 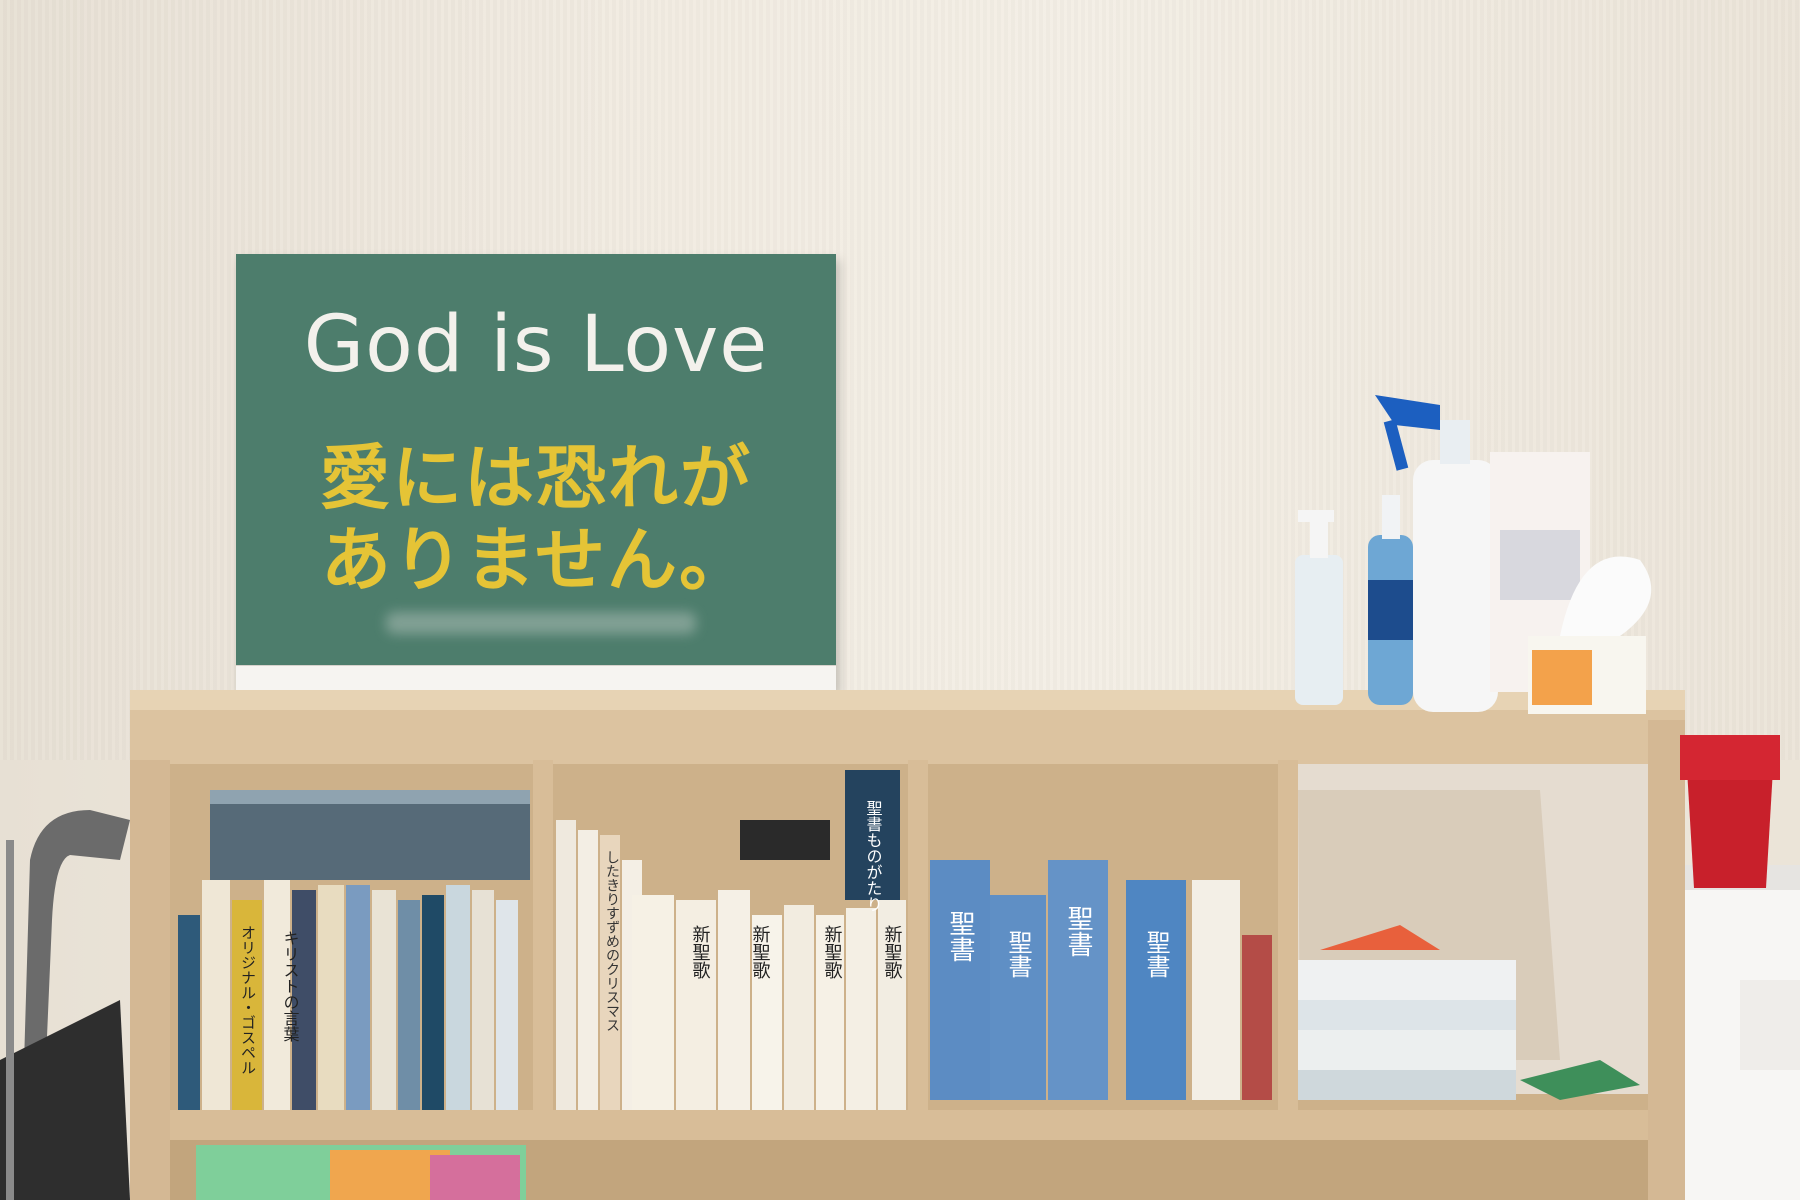 I want to click on hymnal-spine-label-2: 新聖歌, so click(x=760, y=952).